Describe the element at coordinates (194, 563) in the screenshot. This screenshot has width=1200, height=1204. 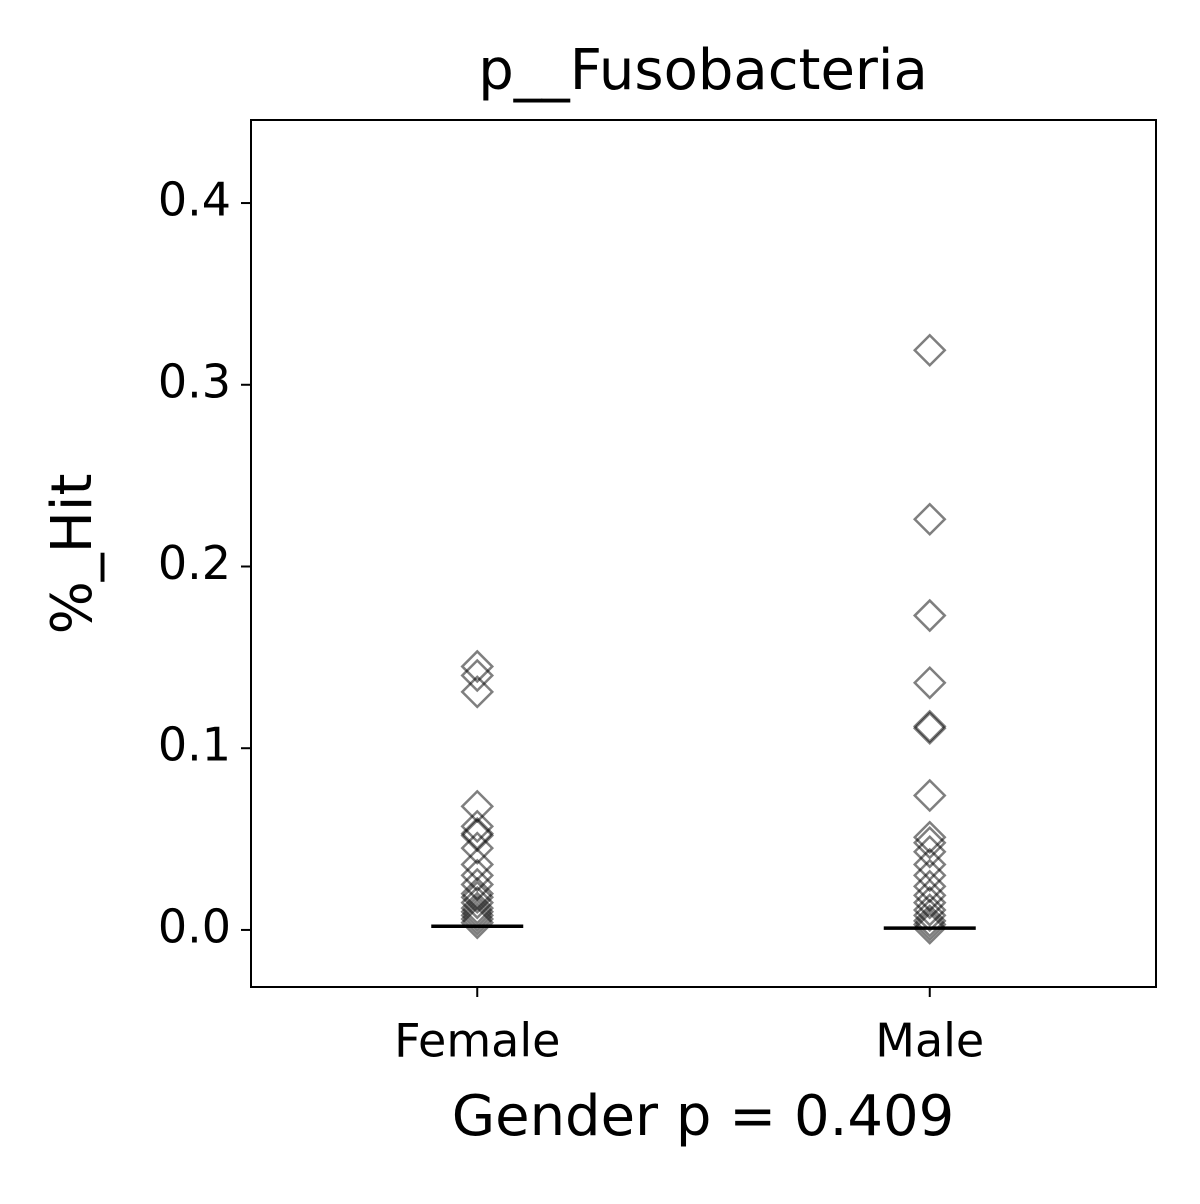
I see `y-tick-label: 0.2` at that location.